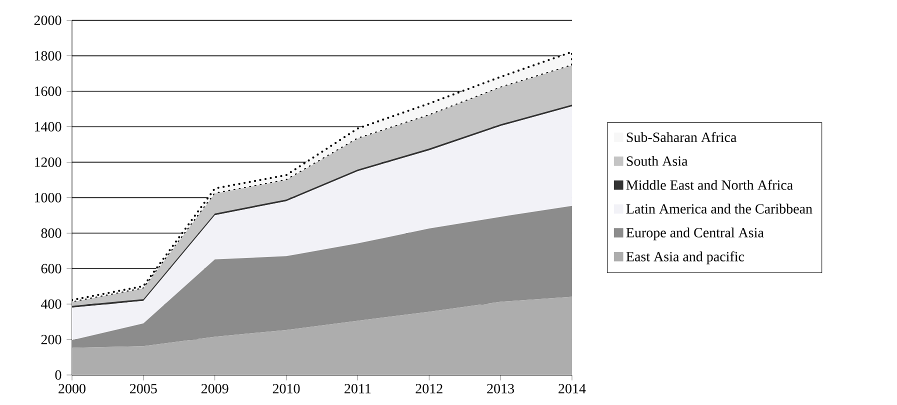  What do you see at coordinates (429, 389) in the screenshot?
I see `x-tick-label: 2012` at bounding box center [429, 389].